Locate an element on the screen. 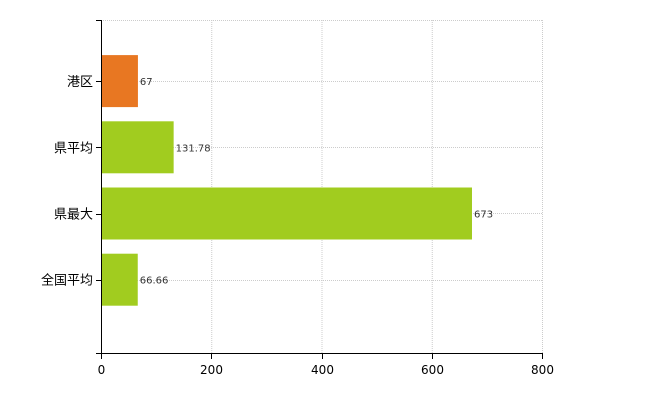 Image resolution: width=650 pixels, height=400 pixels. x-tick-label-3: 600 is located at coordinates (432, 370).